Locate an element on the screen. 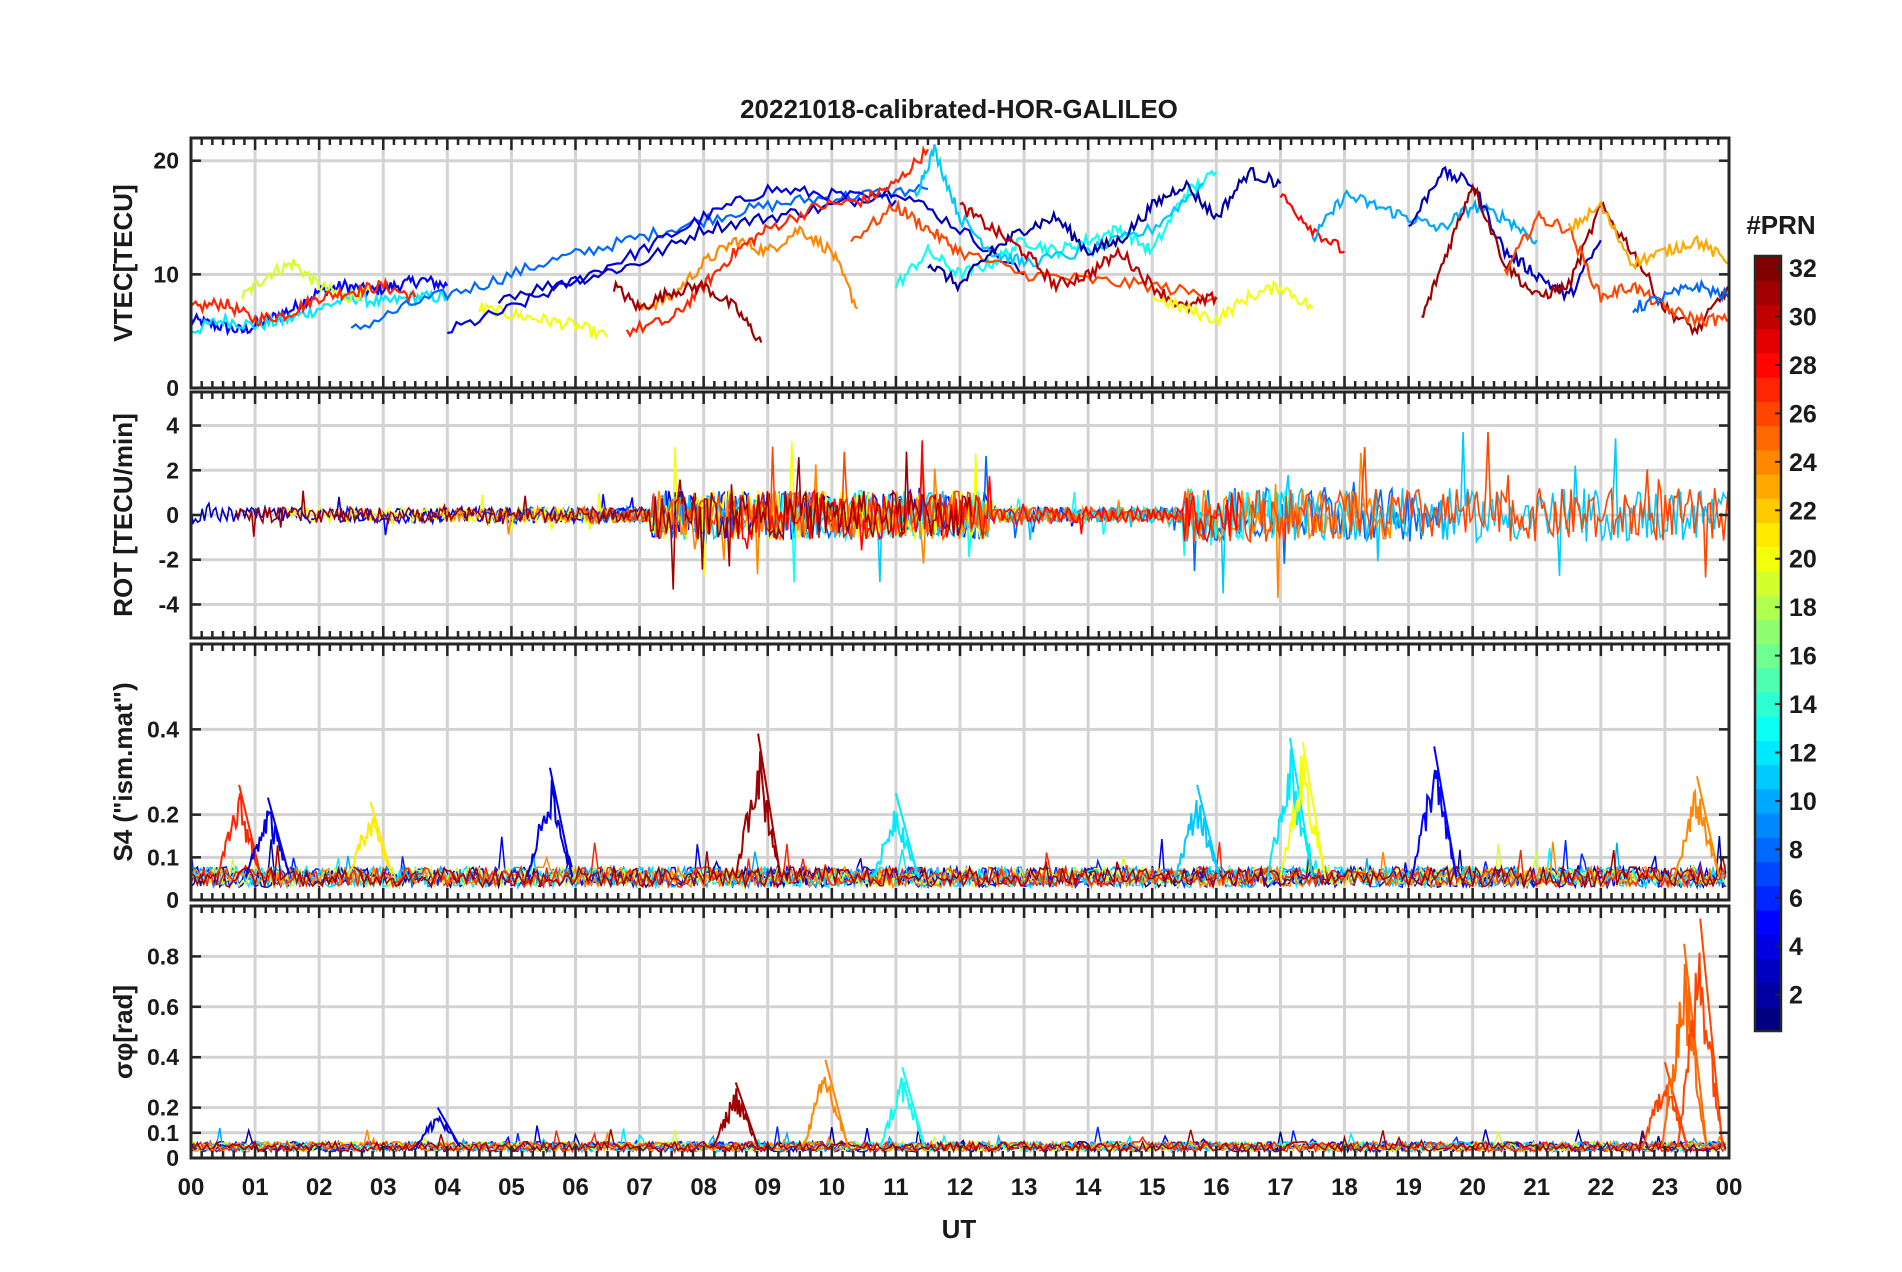  x-tick-label: 13 is located at coordinates (1024, 1187).